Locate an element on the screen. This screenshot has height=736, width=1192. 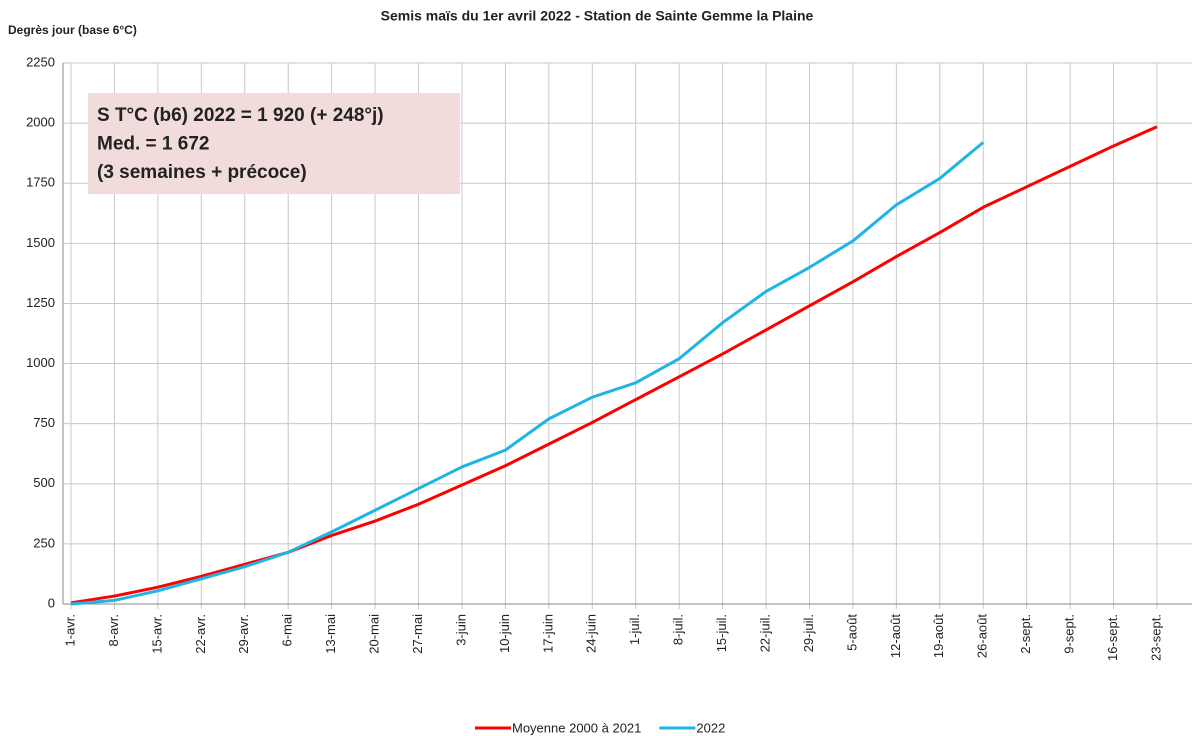
y-tick-label: 2250 is located at coordinates (40, 61).